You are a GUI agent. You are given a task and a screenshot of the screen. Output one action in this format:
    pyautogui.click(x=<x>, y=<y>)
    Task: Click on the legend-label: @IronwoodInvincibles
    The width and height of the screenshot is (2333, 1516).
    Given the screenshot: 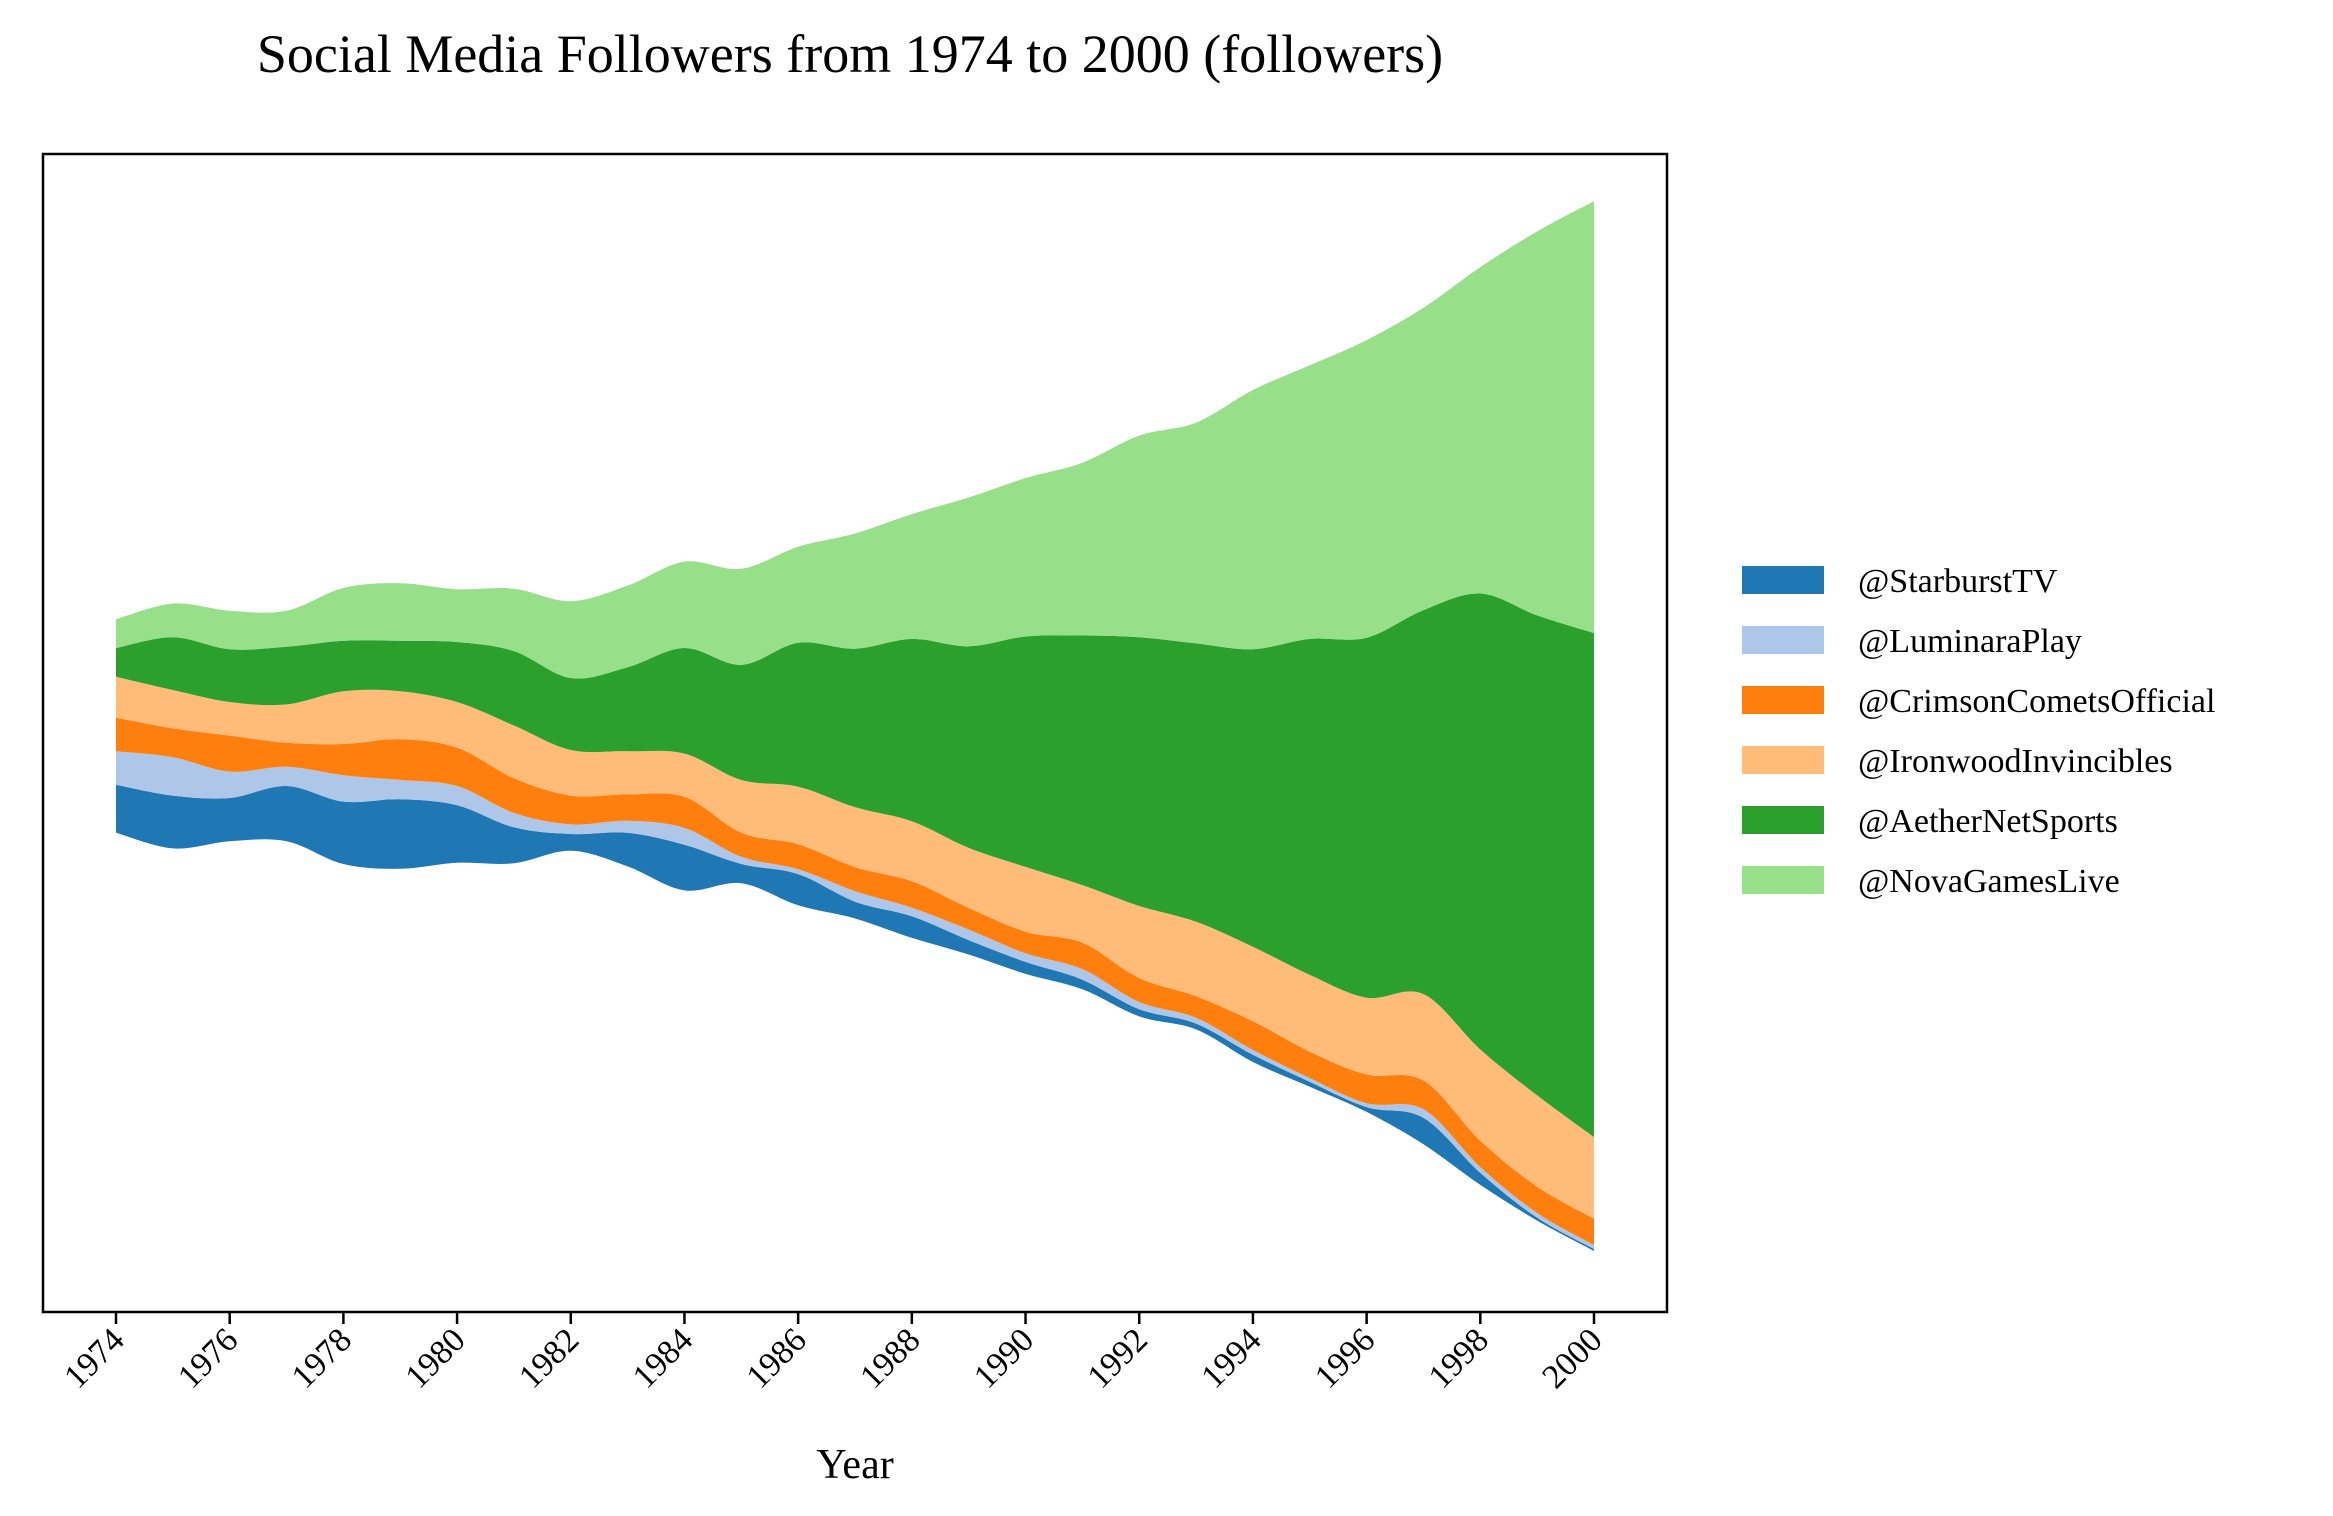 What is the action you would take?
    pyautogui.click(x=2015, y=761)
    